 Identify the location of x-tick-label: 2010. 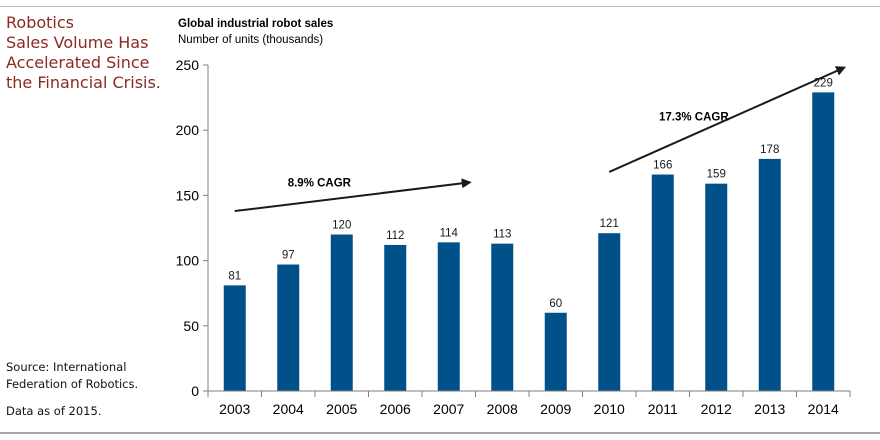
(609, 409).